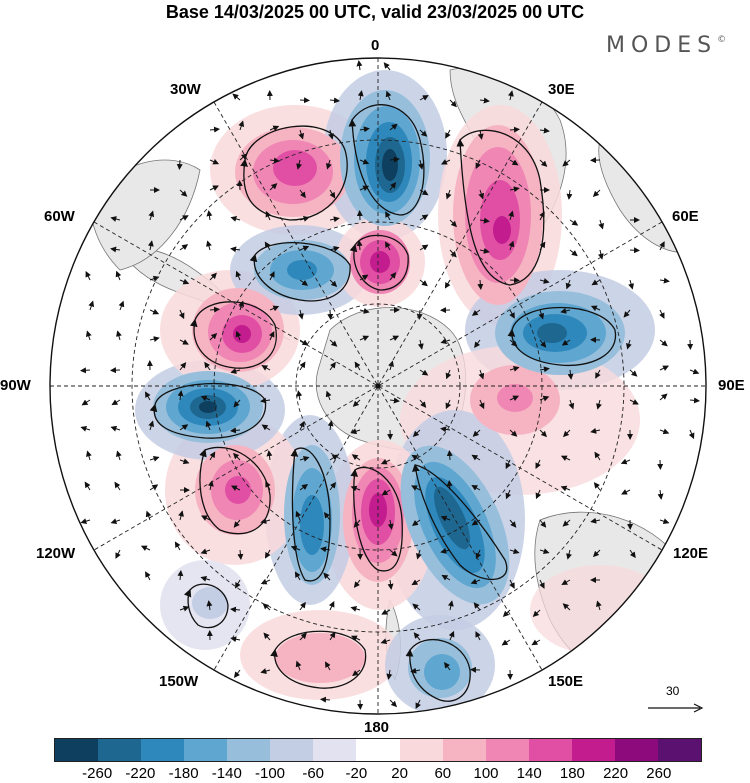 The height and width of the screenshot is (783, 750). What do you see at coordinates (270, 773) in the screenshot?
I see `colorbar-tick-label: -100` at bounding box center [270, 773].